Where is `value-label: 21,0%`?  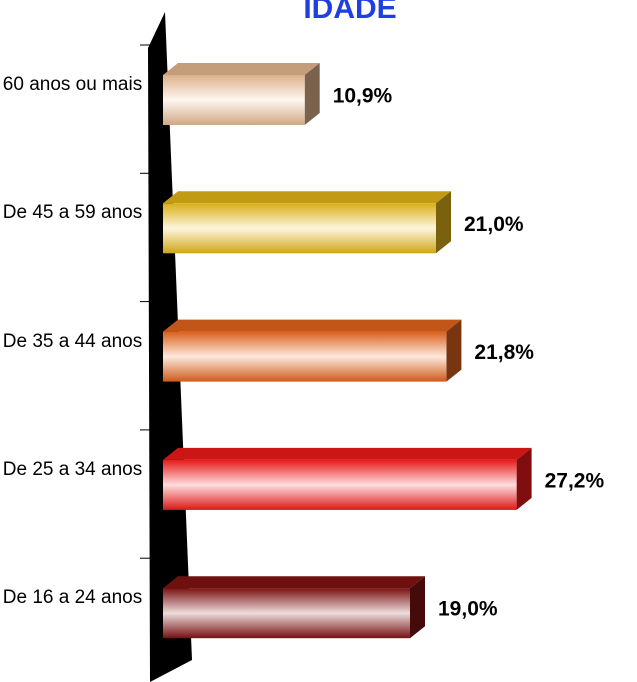
value-label: 21,0% is located at coordinates (494, 224).